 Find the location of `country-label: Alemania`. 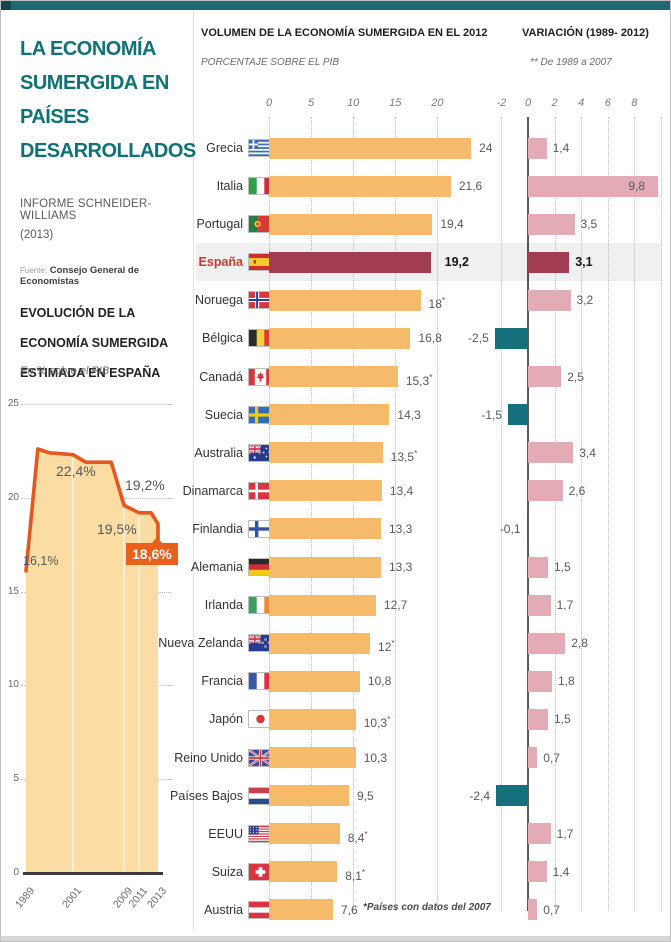

country-label: Alemania is located at coordinates (216, 567).